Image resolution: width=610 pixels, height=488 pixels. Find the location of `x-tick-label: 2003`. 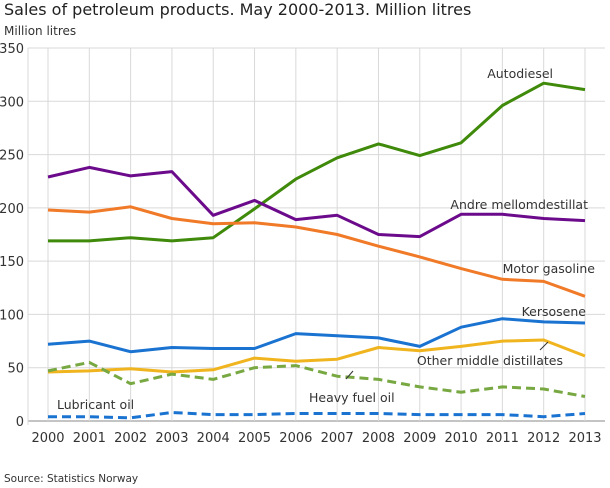

x-tick-label: 2003 is located at coordinates (171, 438).